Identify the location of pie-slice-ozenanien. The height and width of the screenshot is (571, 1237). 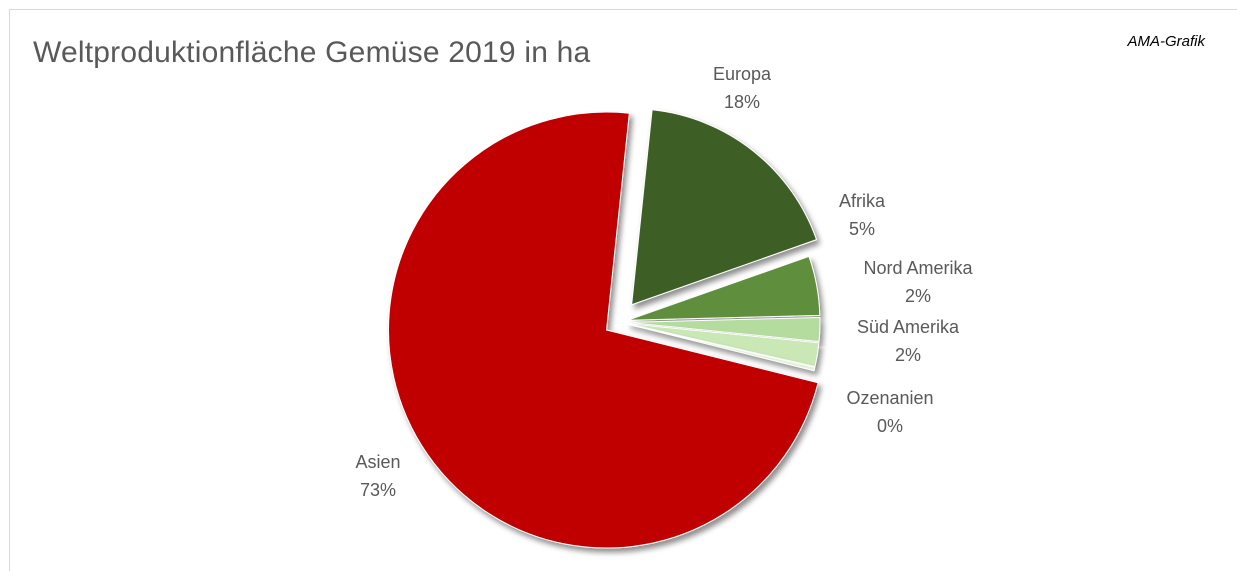
(721, 347).